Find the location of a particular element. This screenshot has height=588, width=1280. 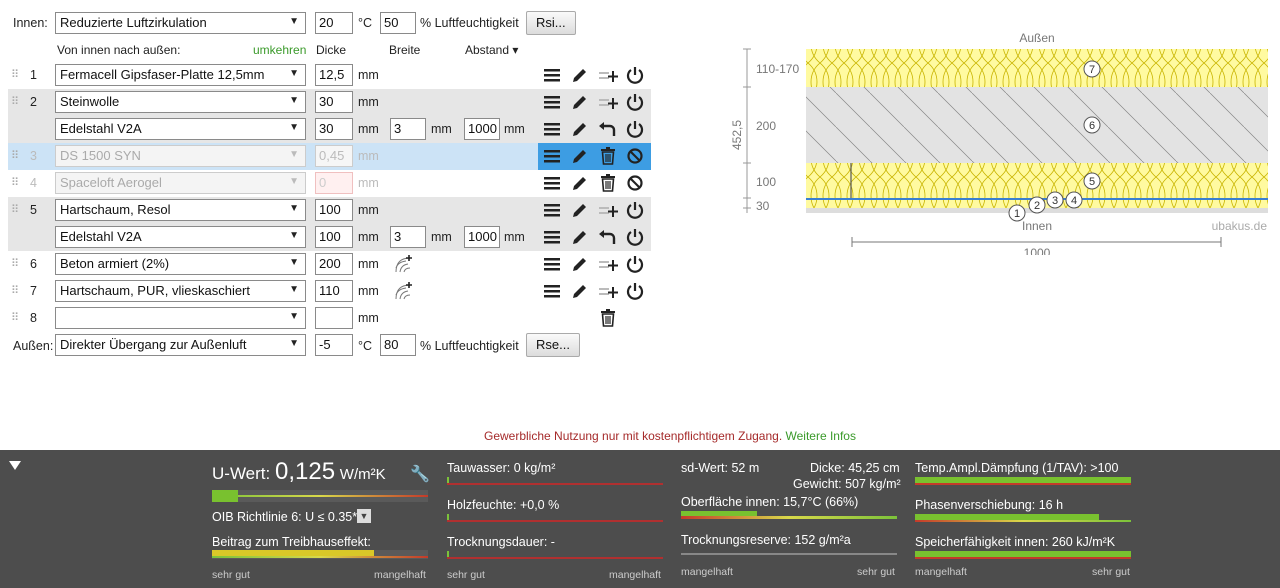

layer-thickness-input: 12,5 is located at coordinates (334, 75).